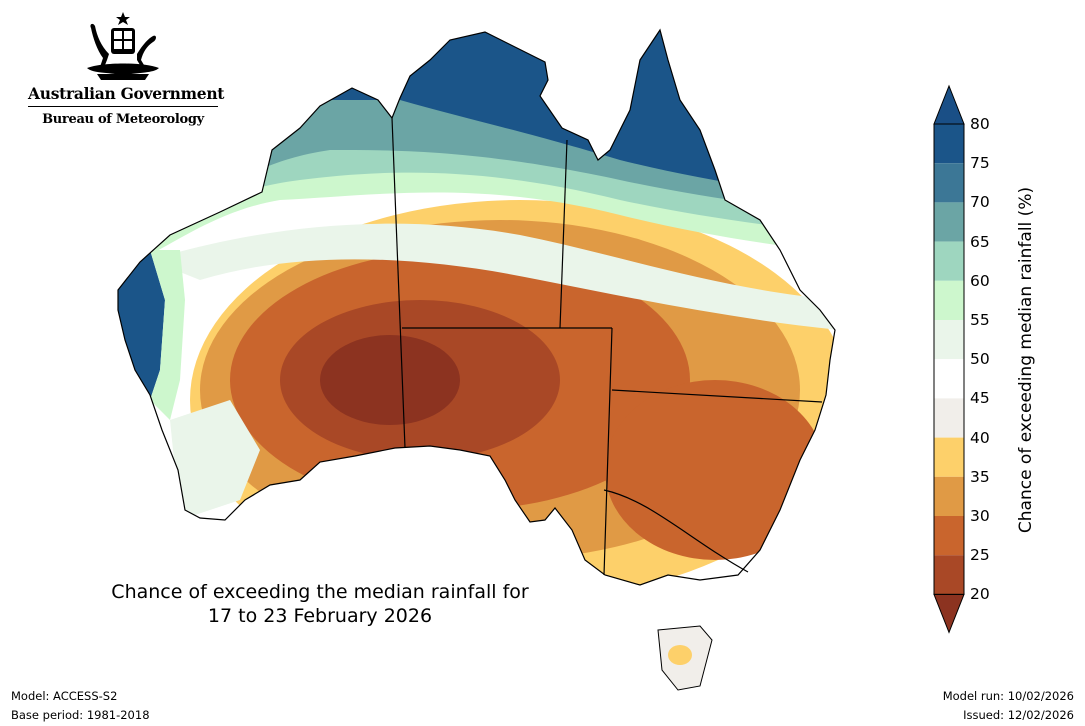  I want to click on colorbar-tick: 50, so click(980, 359).